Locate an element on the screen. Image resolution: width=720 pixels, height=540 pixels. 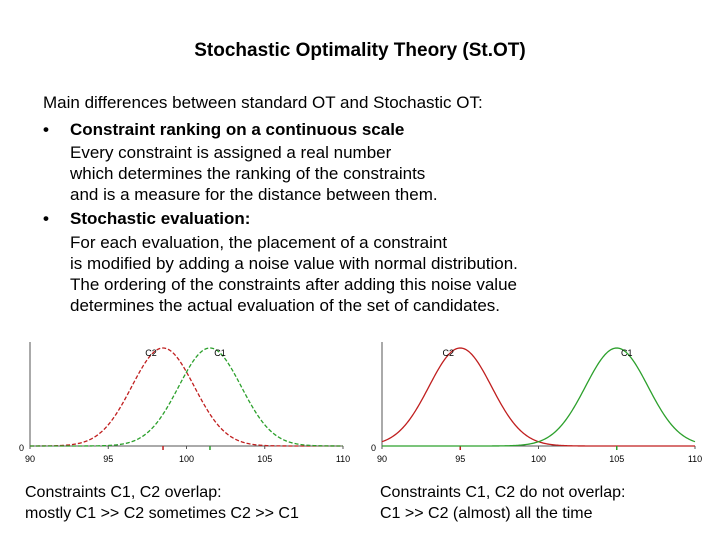
caption-line: Constraints C1, C2 do not overlap: is located at coordinates (503, 492).